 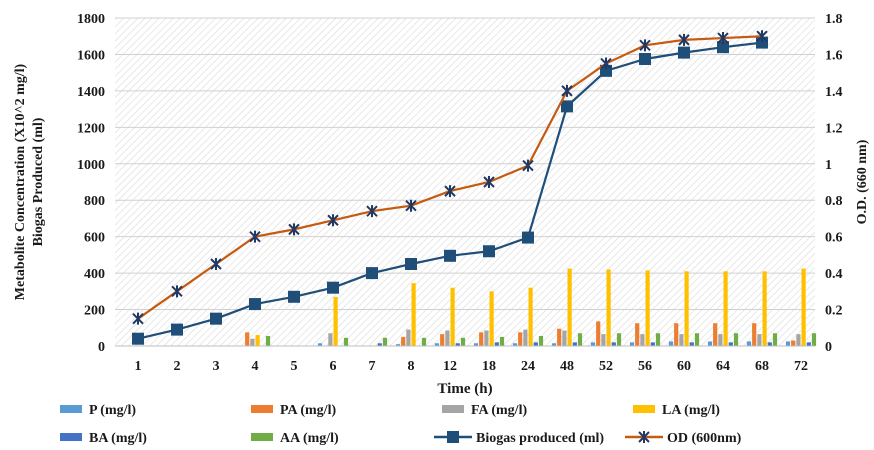 I want to click on x-axis-ticks: 1 2 3 4 5 6 7 8 12 18 24 48 52 56 60 64 68 72, so click(x=472, y=366).